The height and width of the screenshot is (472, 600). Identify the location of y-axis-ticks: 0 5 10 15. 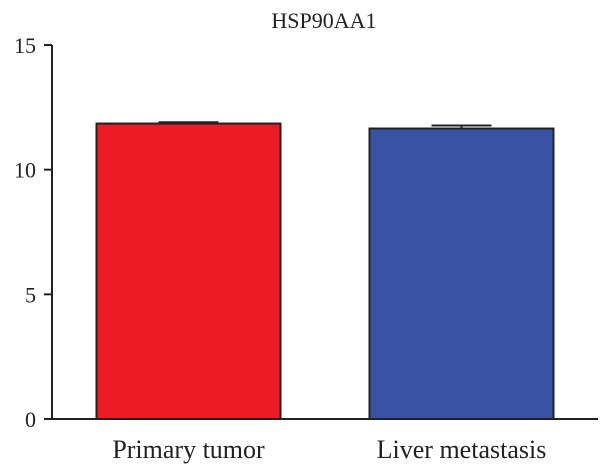
(33, 232).